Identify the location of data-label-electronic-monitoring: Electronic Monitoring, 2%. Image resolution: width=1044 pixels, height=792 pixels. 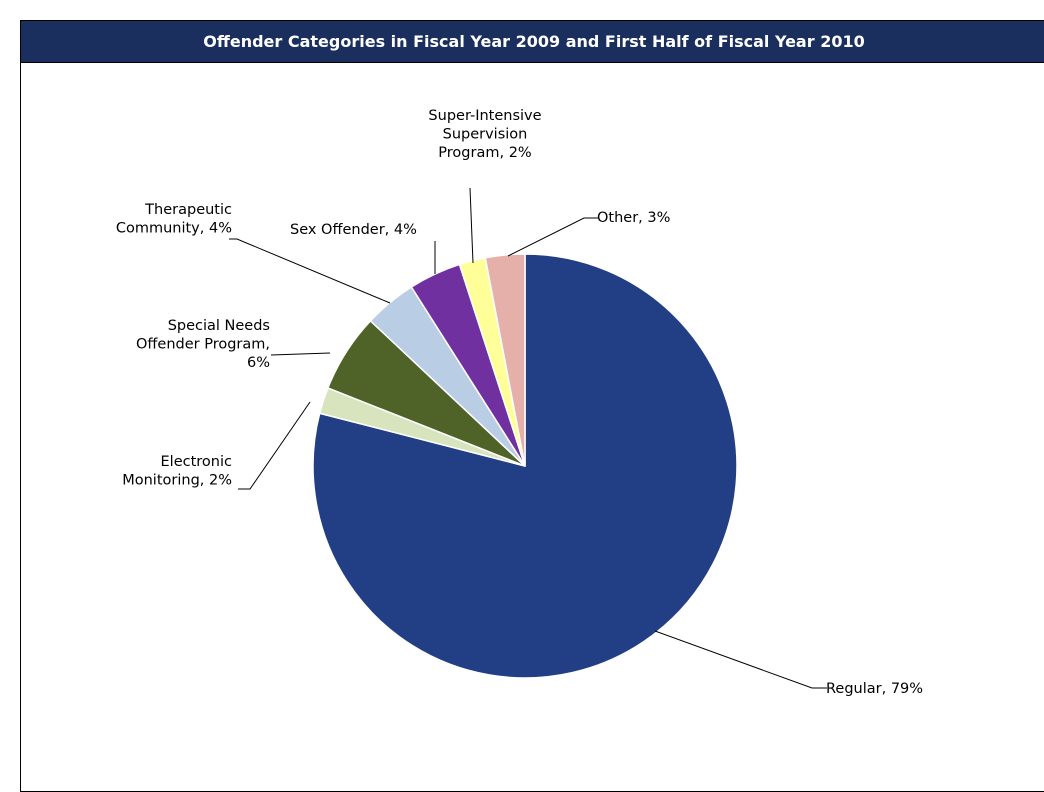
(177, 471).